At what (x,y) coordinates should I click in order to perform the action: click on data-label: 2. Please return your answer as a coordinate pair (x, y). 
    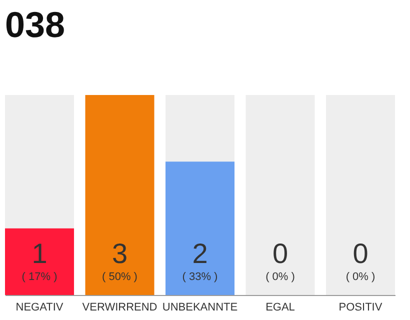
    Looking at the image, I should click on (200, 253).